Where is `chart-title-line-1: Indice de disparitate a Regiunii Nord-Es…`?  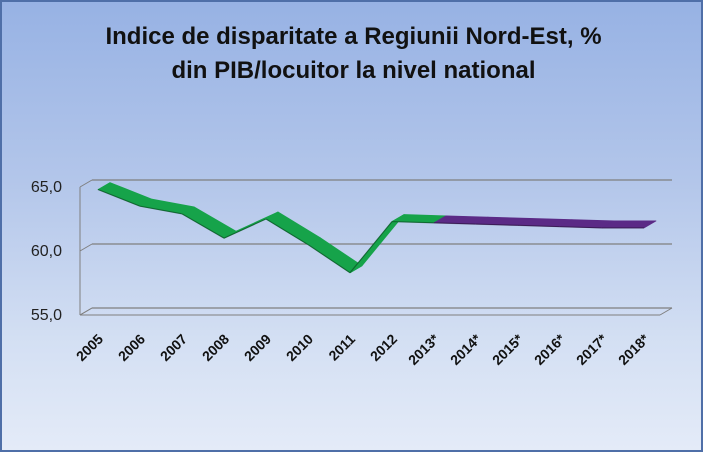
chart-title-line-1: Indice de disparitate a Regiunii Nord-Es… is located at coordinates (353, 36).